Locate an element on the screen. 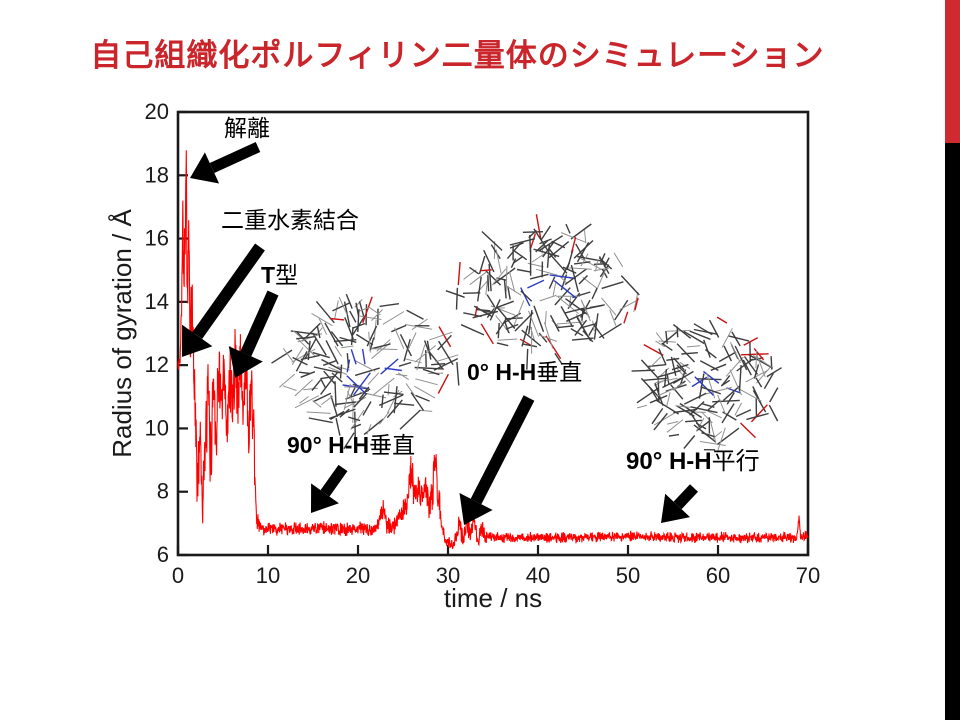 The width and height of the screenshot is (960, 720). slide-accent-black-bar is located at coordinates (952, 431).